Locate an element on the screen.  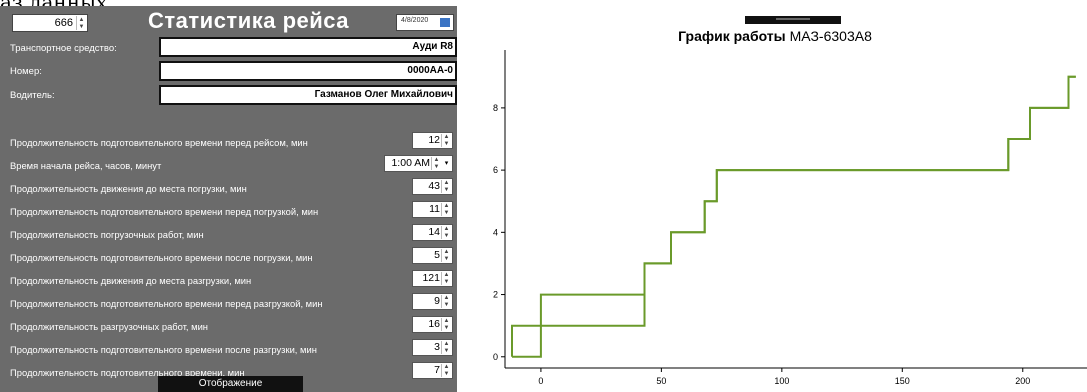
page-title: Статистика рейса is located at coordinates (249, 20).